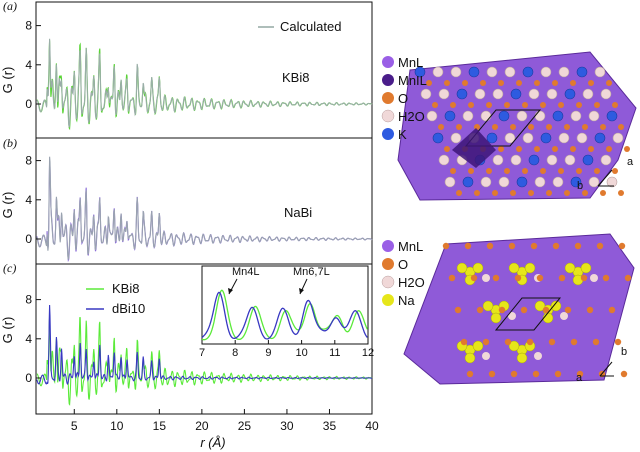  What do you see at coordinates (287, 426) in the screenshot?
I see `x-tick-label: 30` at bounding box center [287, 426].